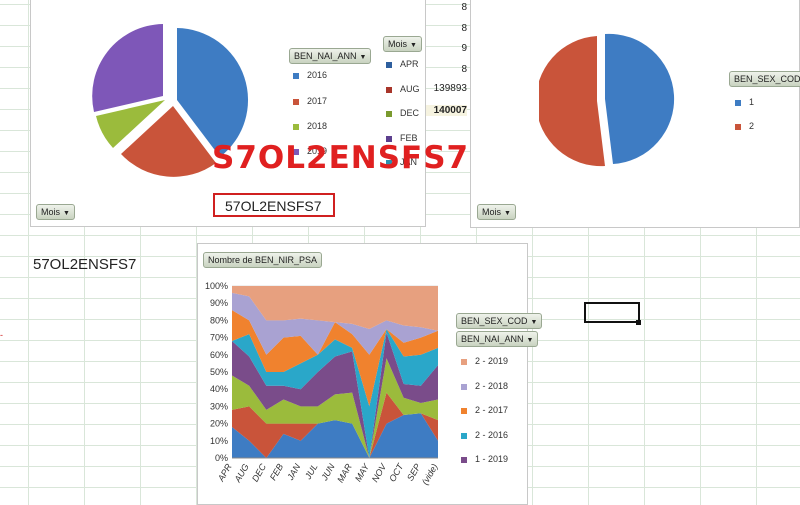 The width and height of the screenshot is (800, 505). Describe the element at coordinates (492, 386) in the screenshot. I see `legend-label: 2 - 2018` at that location.